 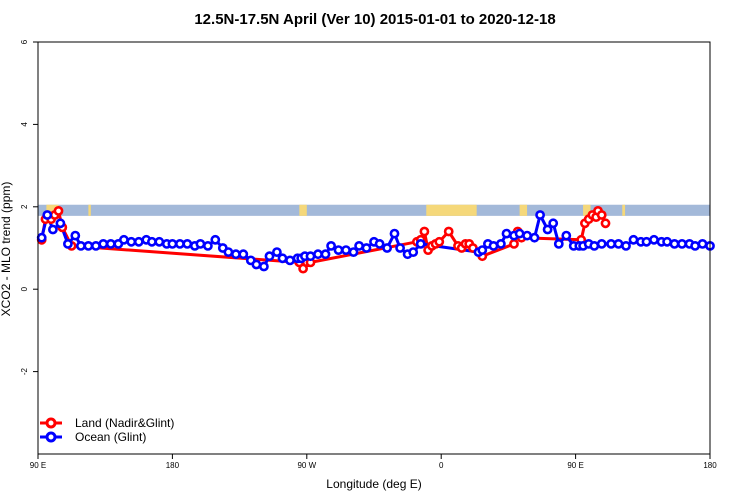 What do you see at coordinates (6, 249) in the screenshot?
I see `y-axis-title: XCO2 - MLO trend (ppm)` at bounding box center [6, 249].